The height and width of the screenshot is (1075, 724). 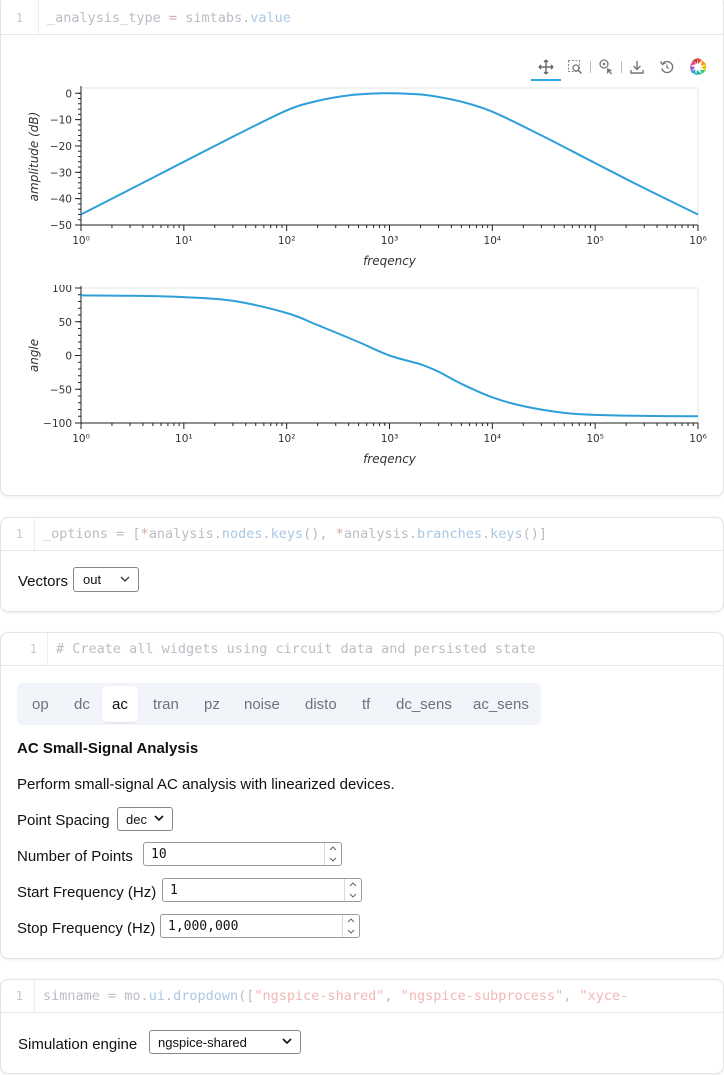 What do you see at coordinates (62, 290) in the screenshot?
I see `y-tick-label: 100` at bounding box center [62, 290].